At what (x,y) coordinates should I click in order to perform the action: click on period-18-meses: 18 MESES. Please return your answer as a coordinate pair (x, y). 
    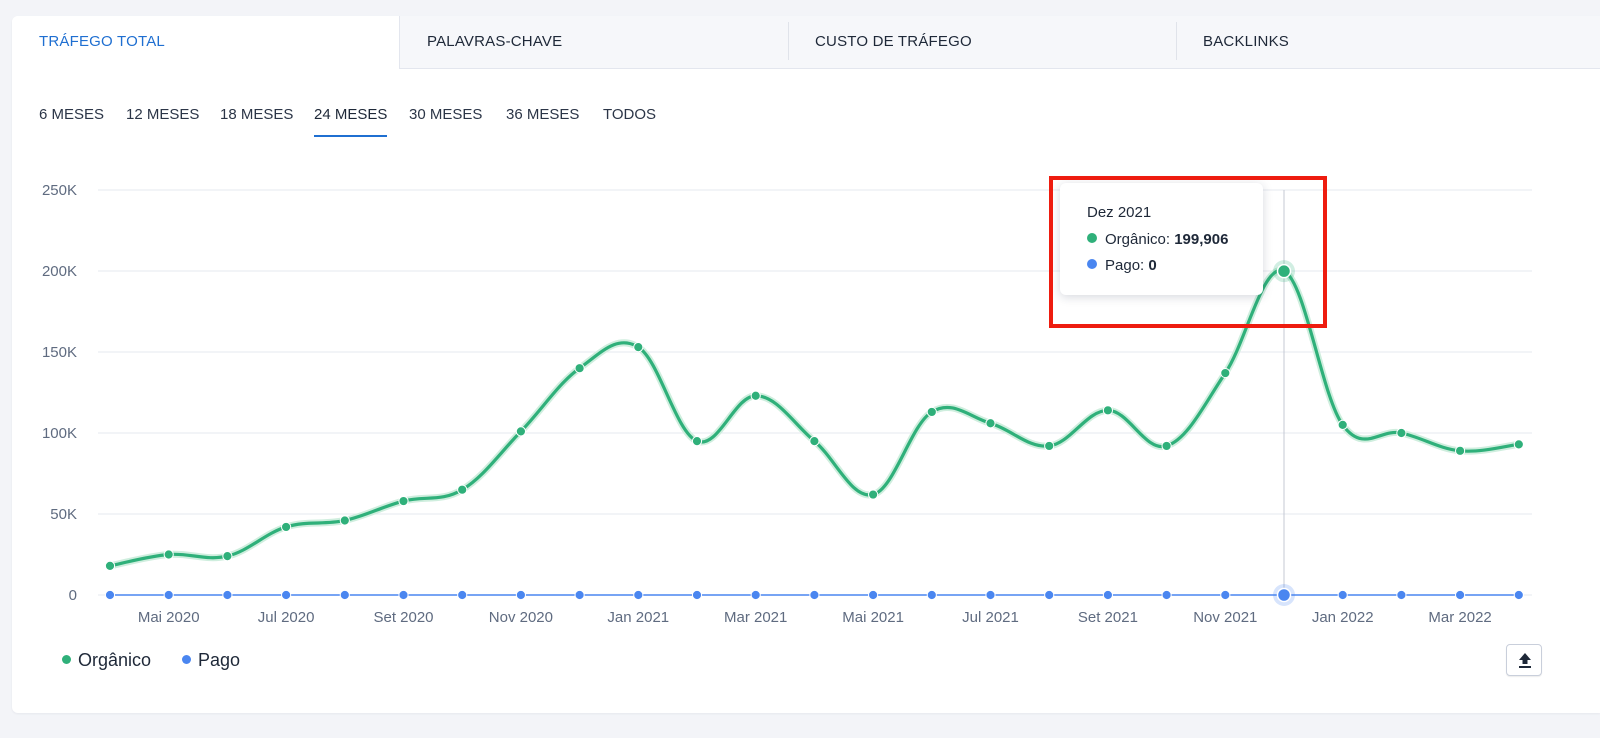
    Looking at the image, I should click on (257, 114).